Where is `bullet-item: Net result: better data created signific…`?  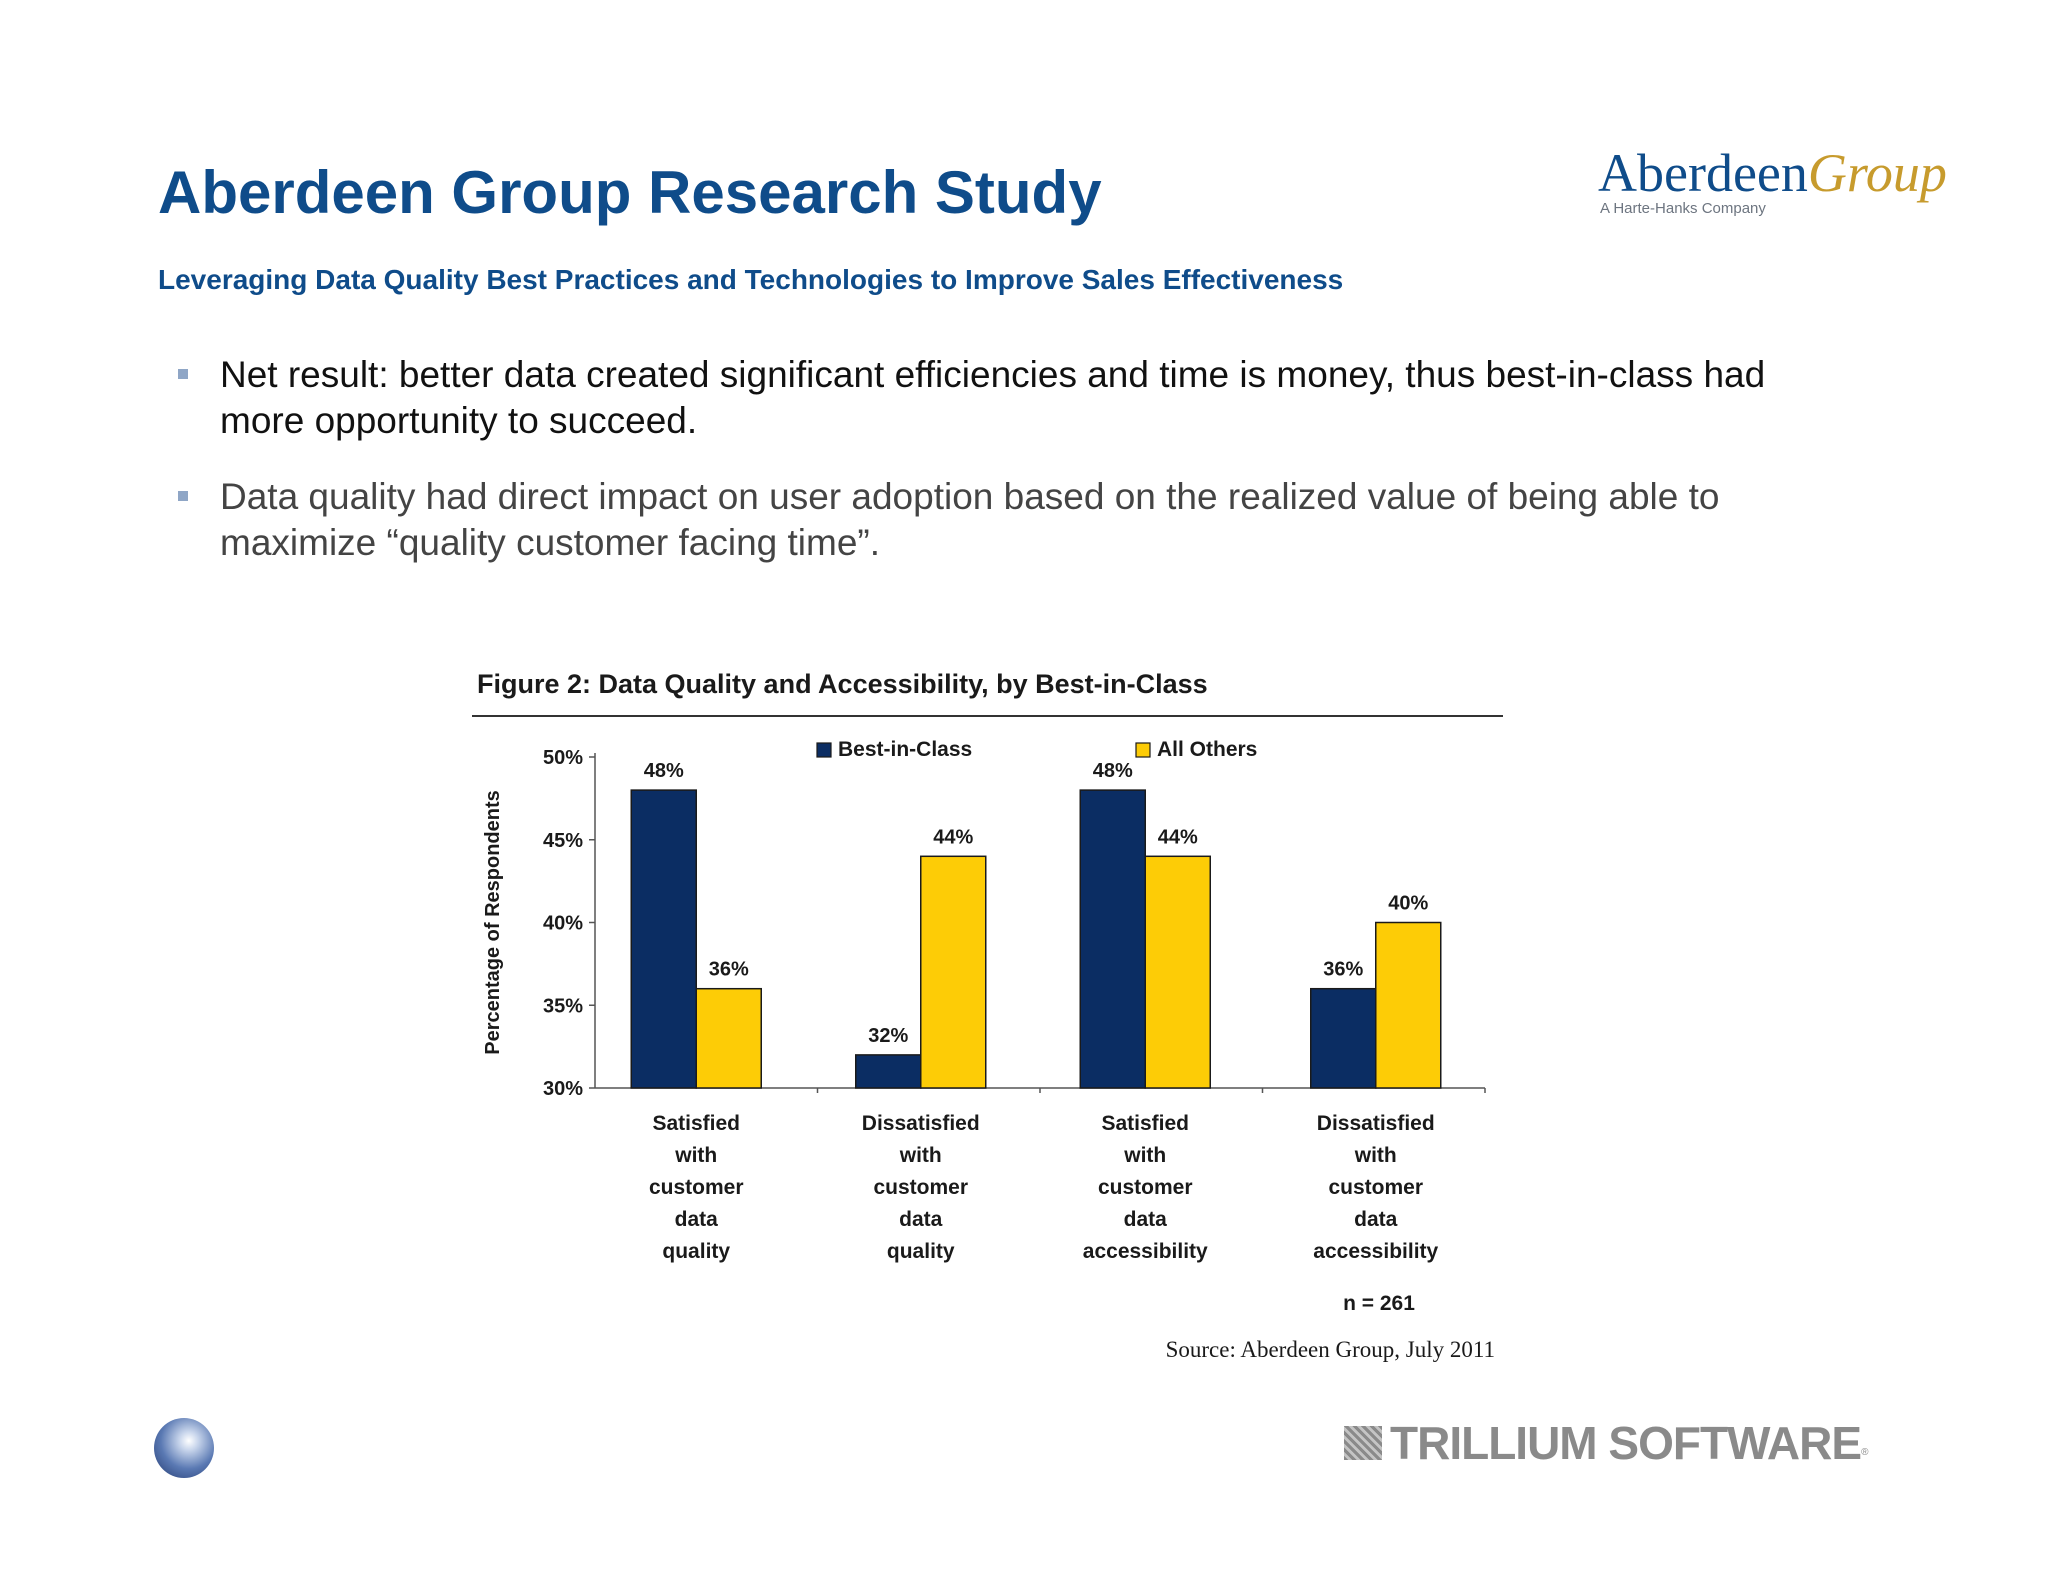
bullet-item: Net result: better data created signific… is located at coordinates (1010, 398).